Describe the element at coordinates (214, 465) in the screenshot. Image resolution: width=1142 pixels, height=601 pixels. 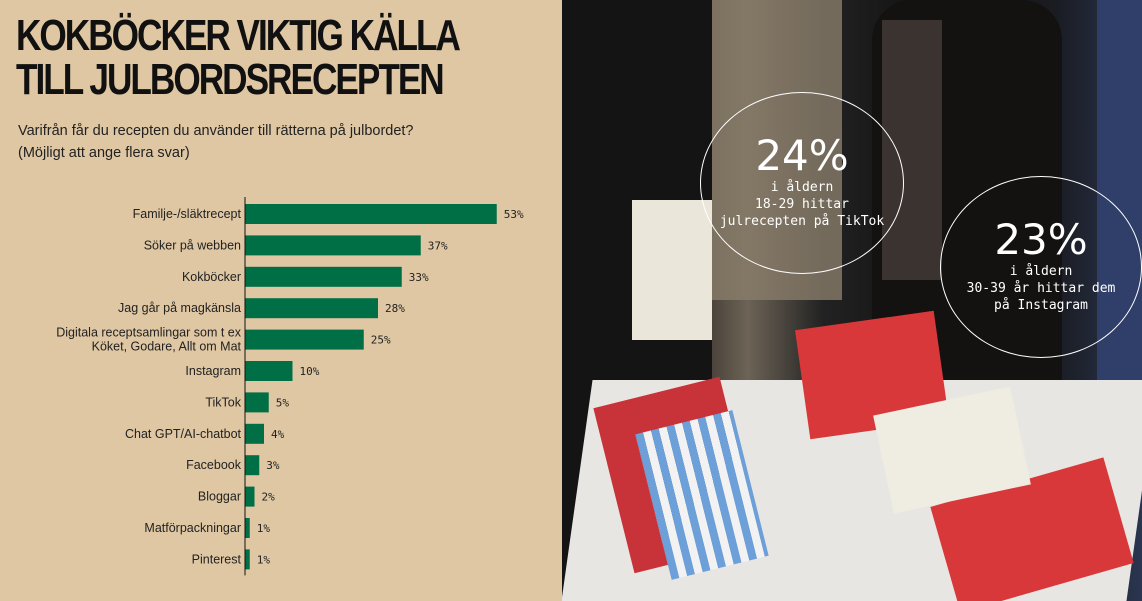
I see `category-label: Facebook` at that location.